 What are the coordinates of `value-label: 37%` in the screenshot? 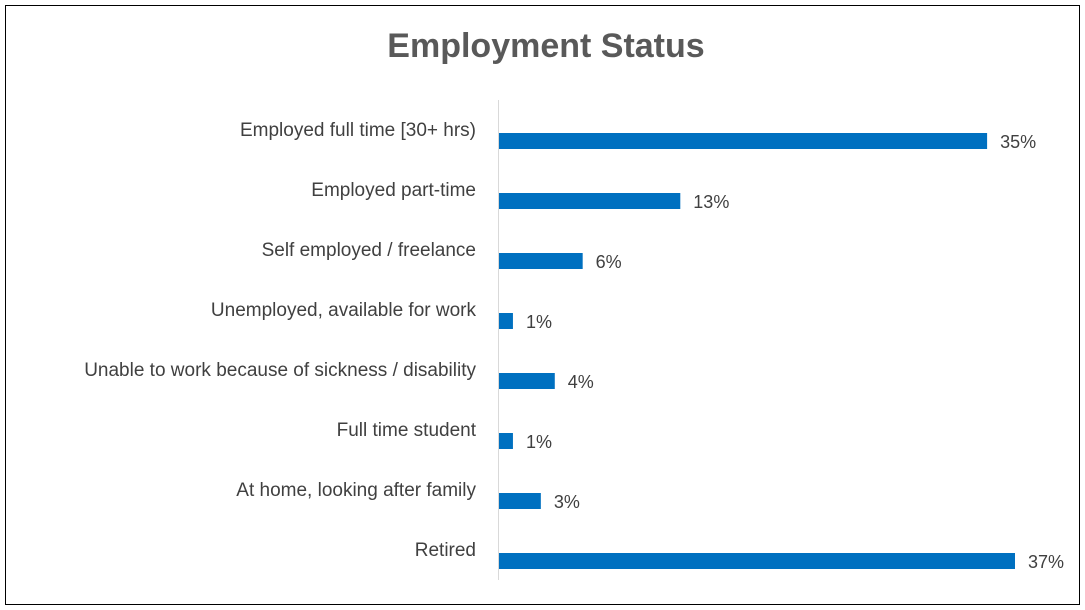 It's located at (1046, 562).